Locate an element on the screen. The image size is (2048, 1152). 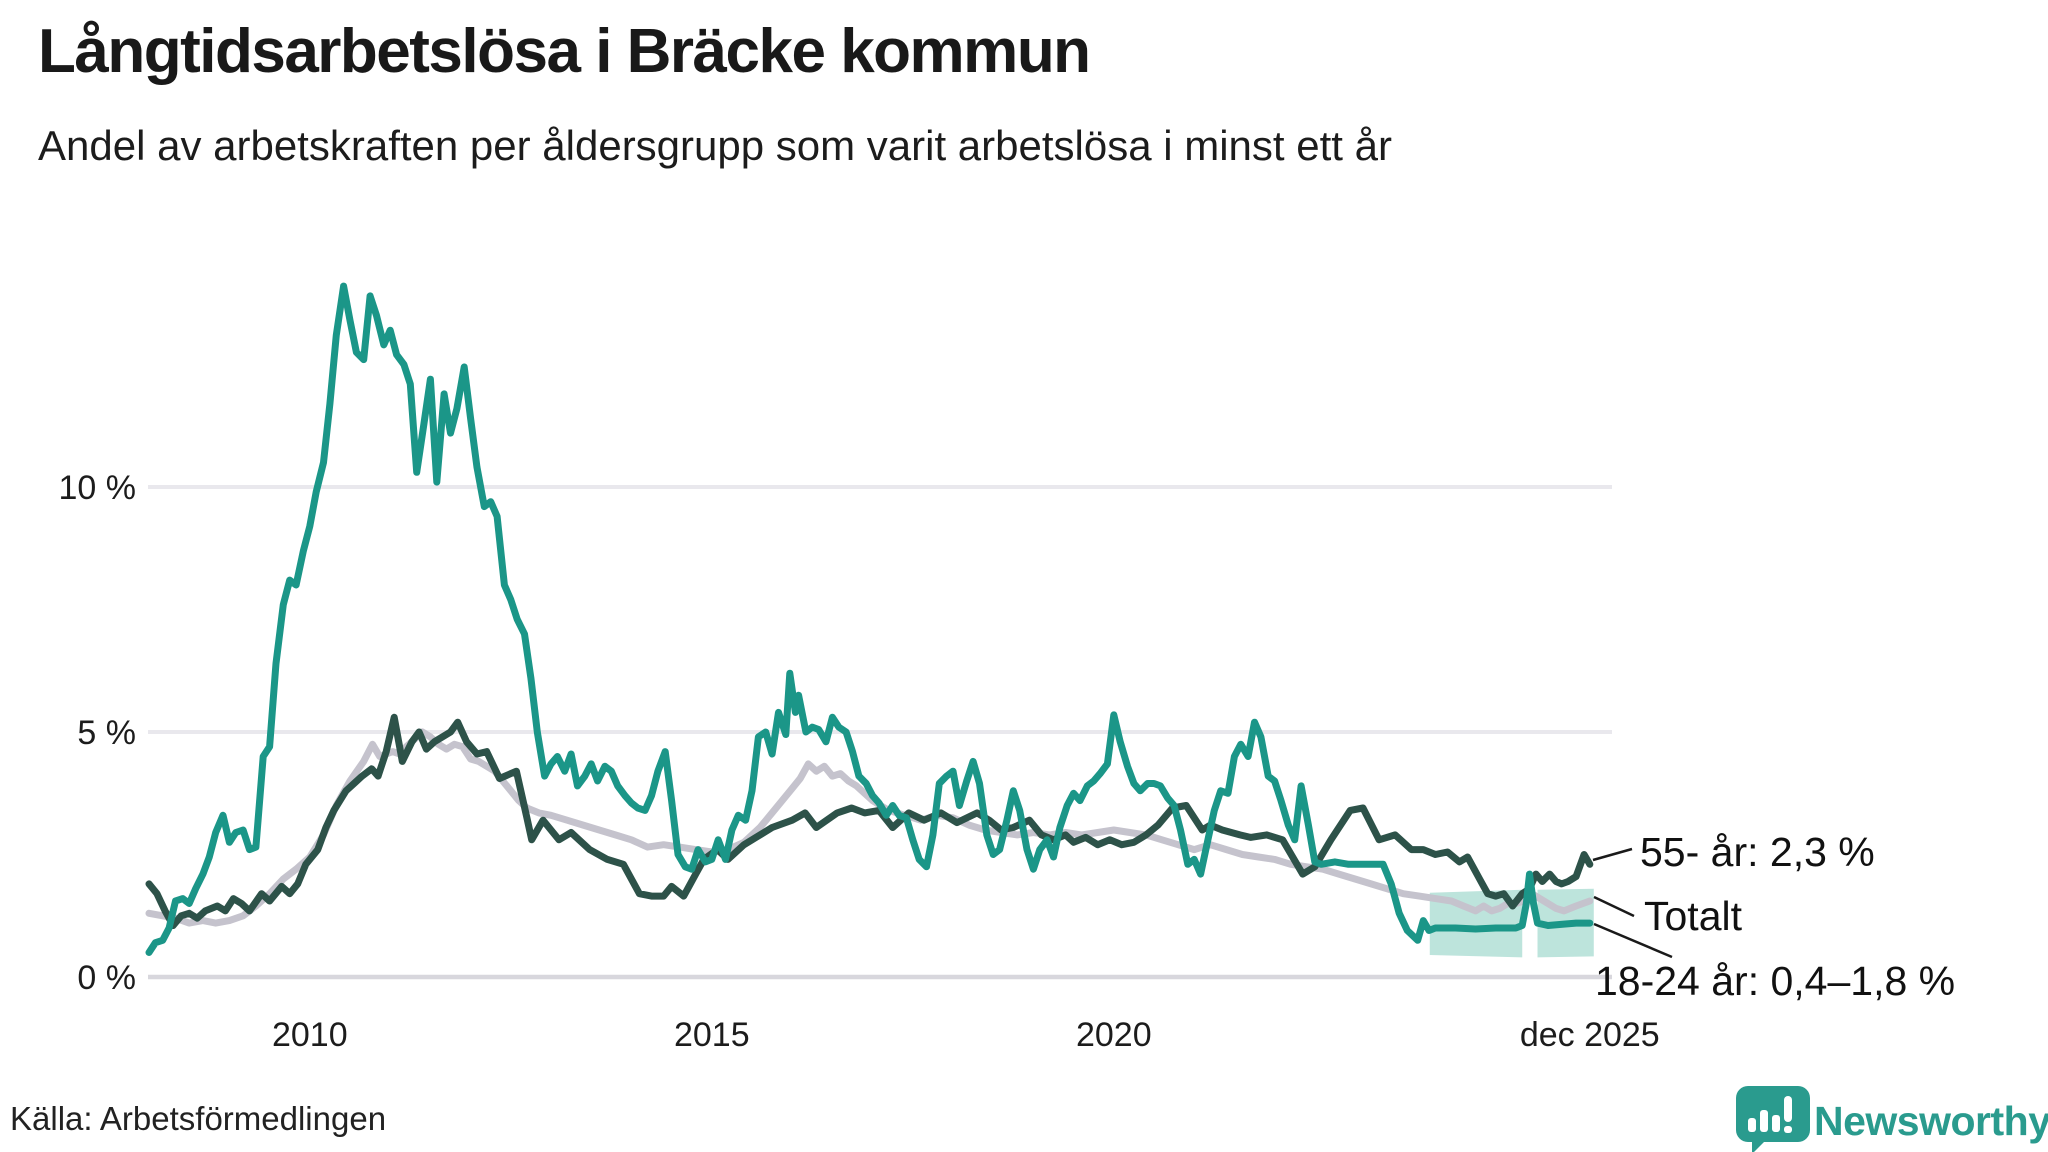
series-line-55-r is located at coordinates (869, 821).